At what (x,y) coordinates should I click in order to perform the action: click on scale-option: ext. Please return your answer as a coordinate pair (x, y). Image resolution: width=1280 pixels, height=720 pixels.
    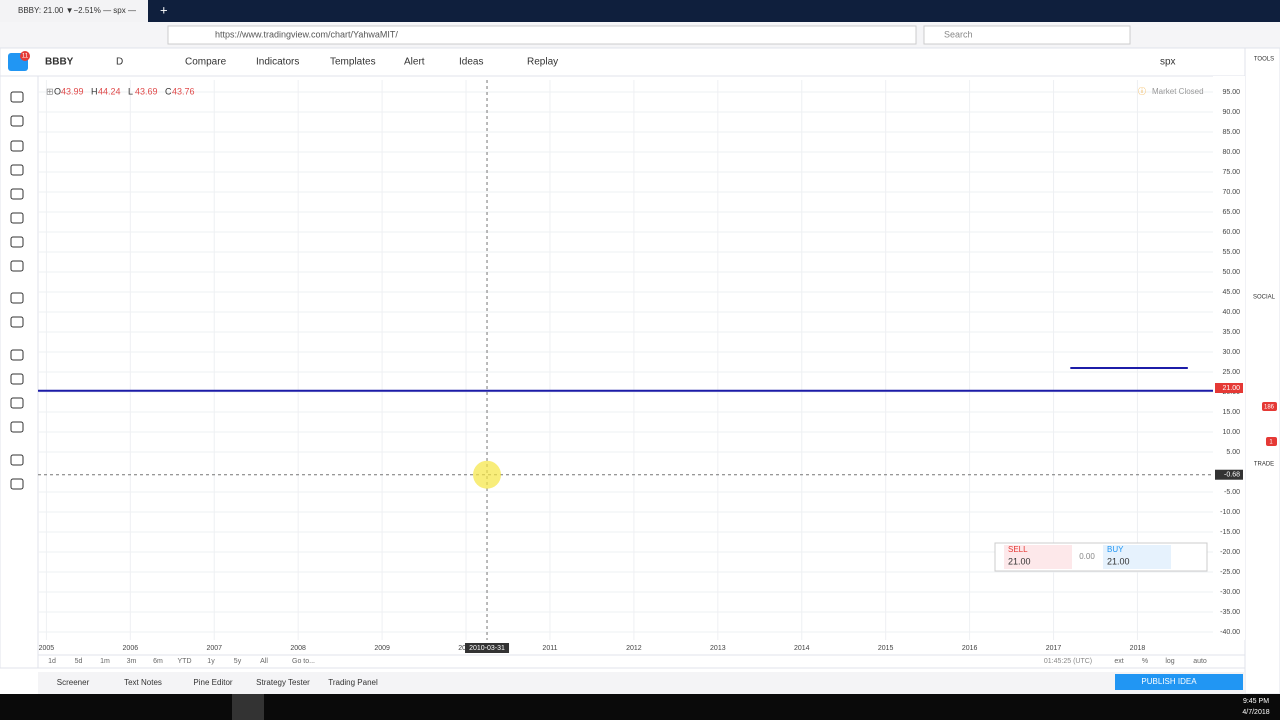
    Looking at the image, I should click on (1118, 661).